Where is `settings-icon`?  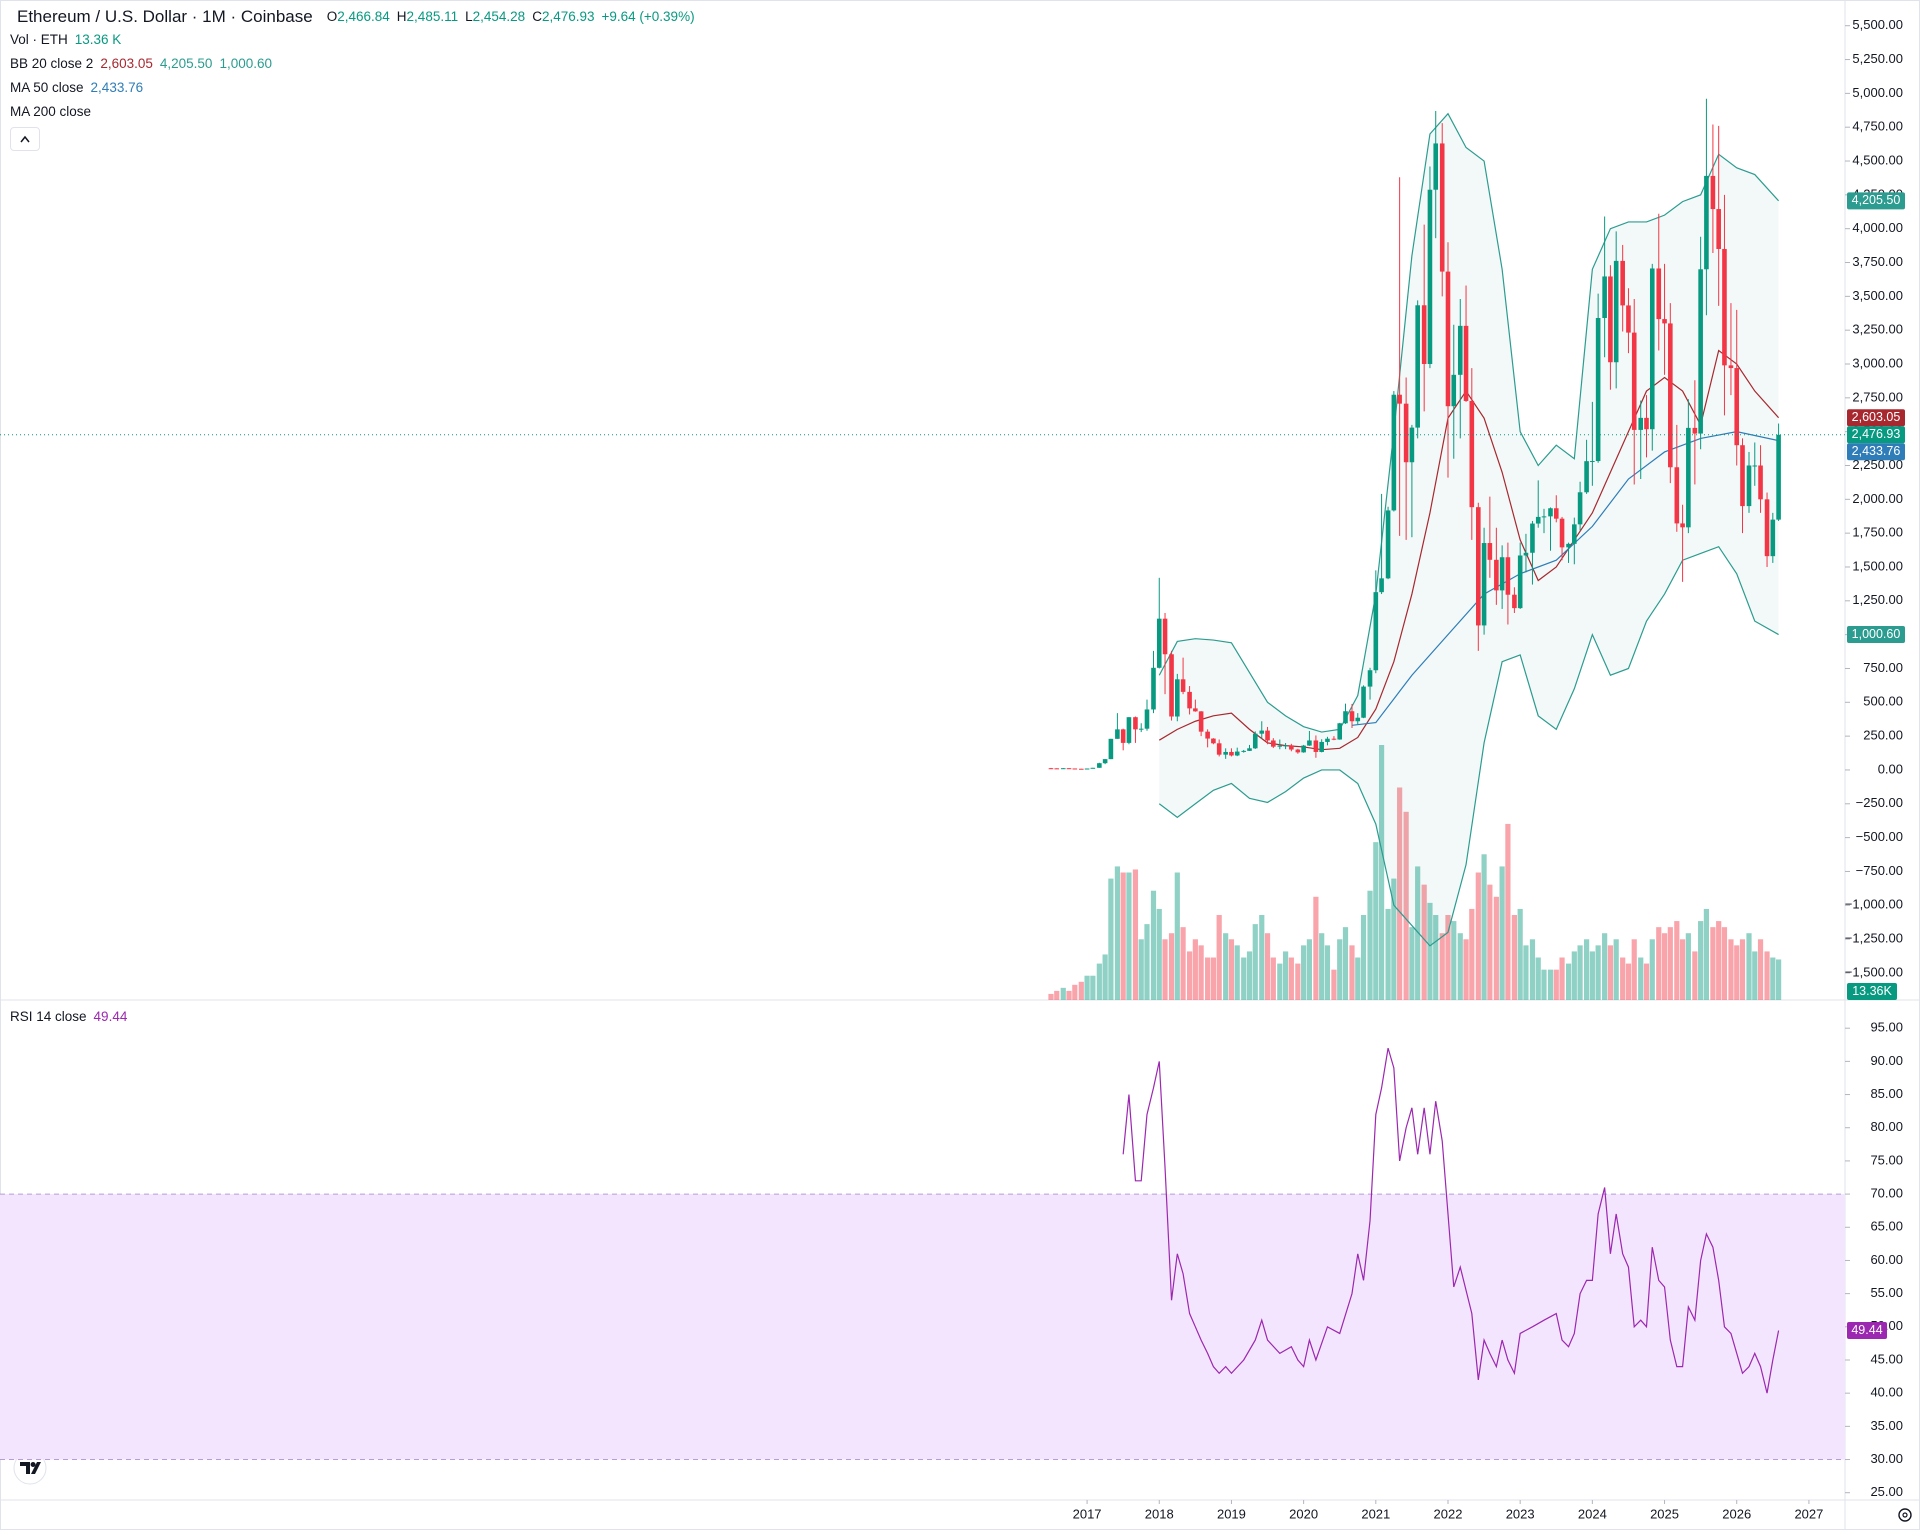 settings-icon is located at coordinates (1905, 1515).